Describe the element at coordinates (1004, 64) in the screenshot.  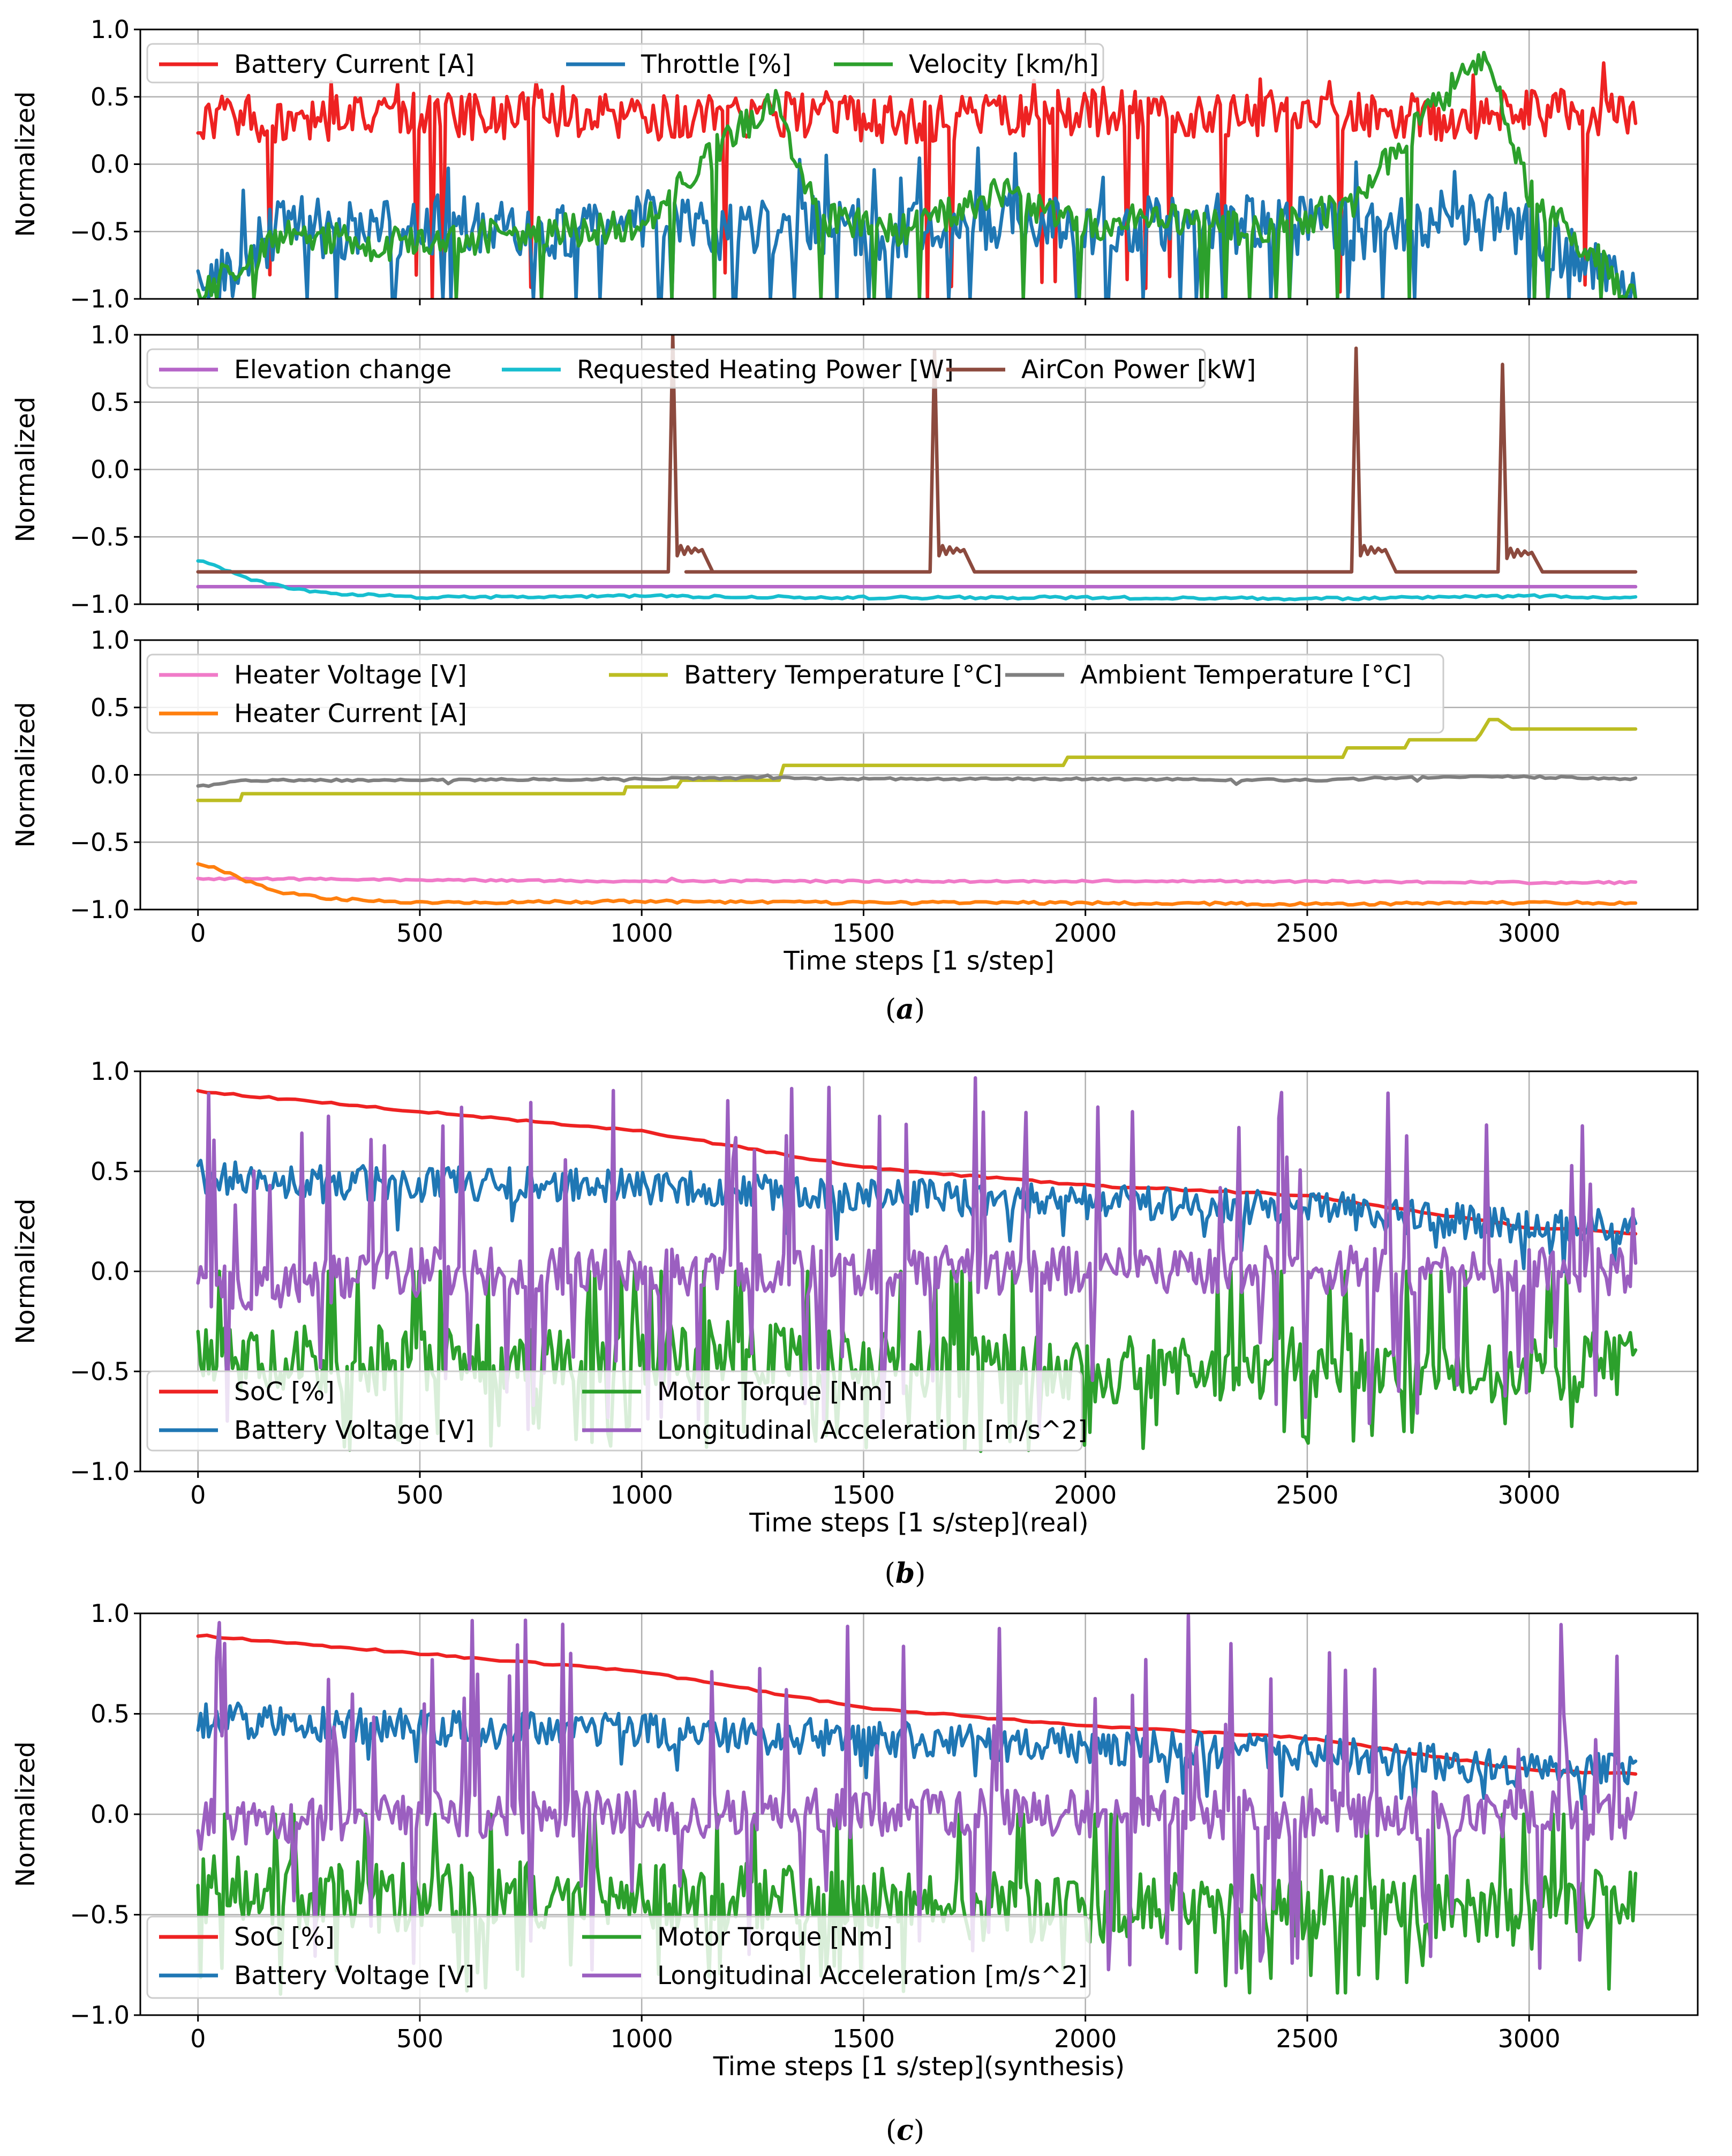
I see `legend-label-velocity-km-h: Velocity [km/h]` at that location.